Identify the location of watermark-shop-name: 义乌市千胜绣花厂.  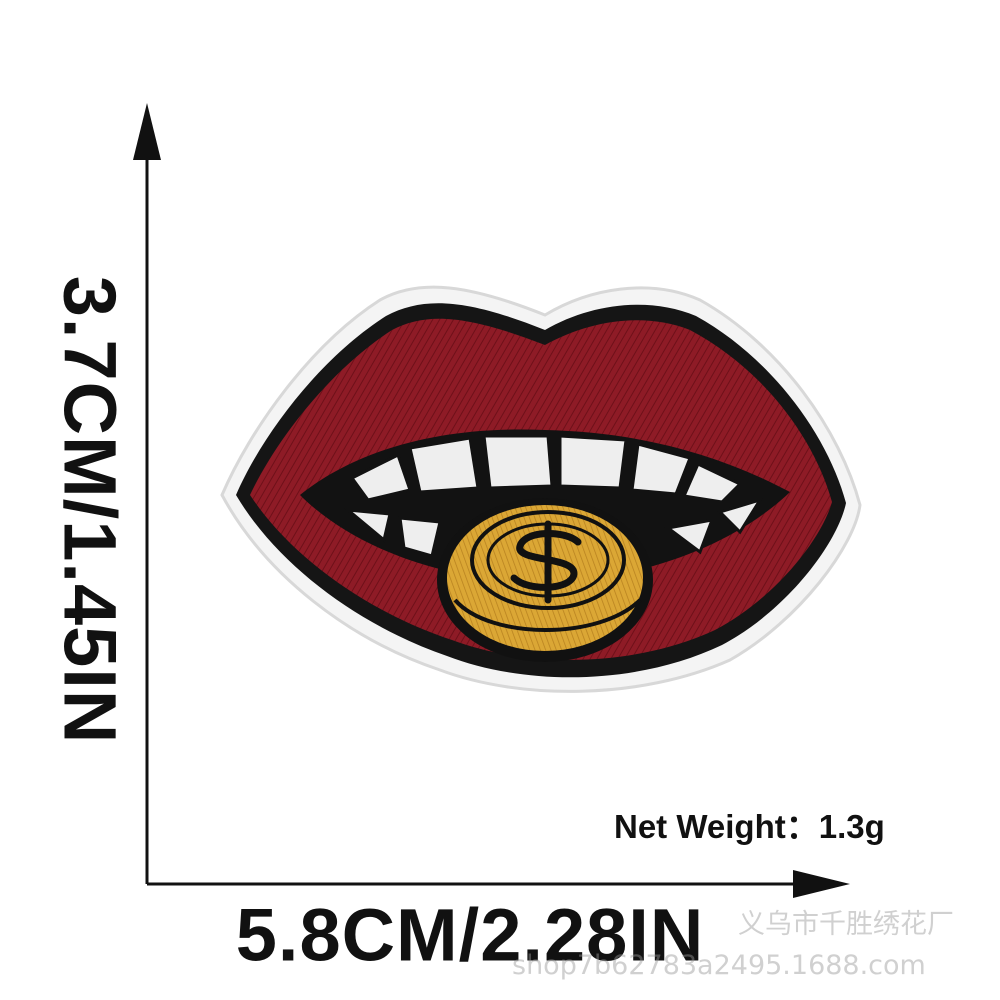
(846, 924).